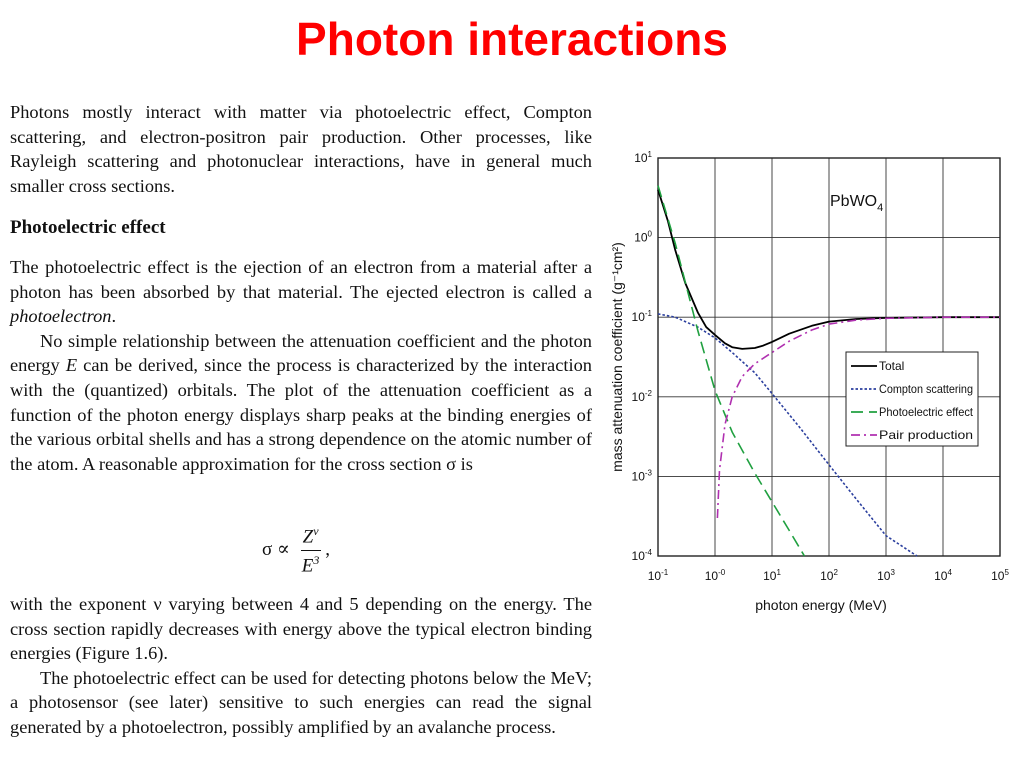  Describe the element at coordinates (643, 157) in the screenshot. I see `y-tick-label: 10¹` at that location.